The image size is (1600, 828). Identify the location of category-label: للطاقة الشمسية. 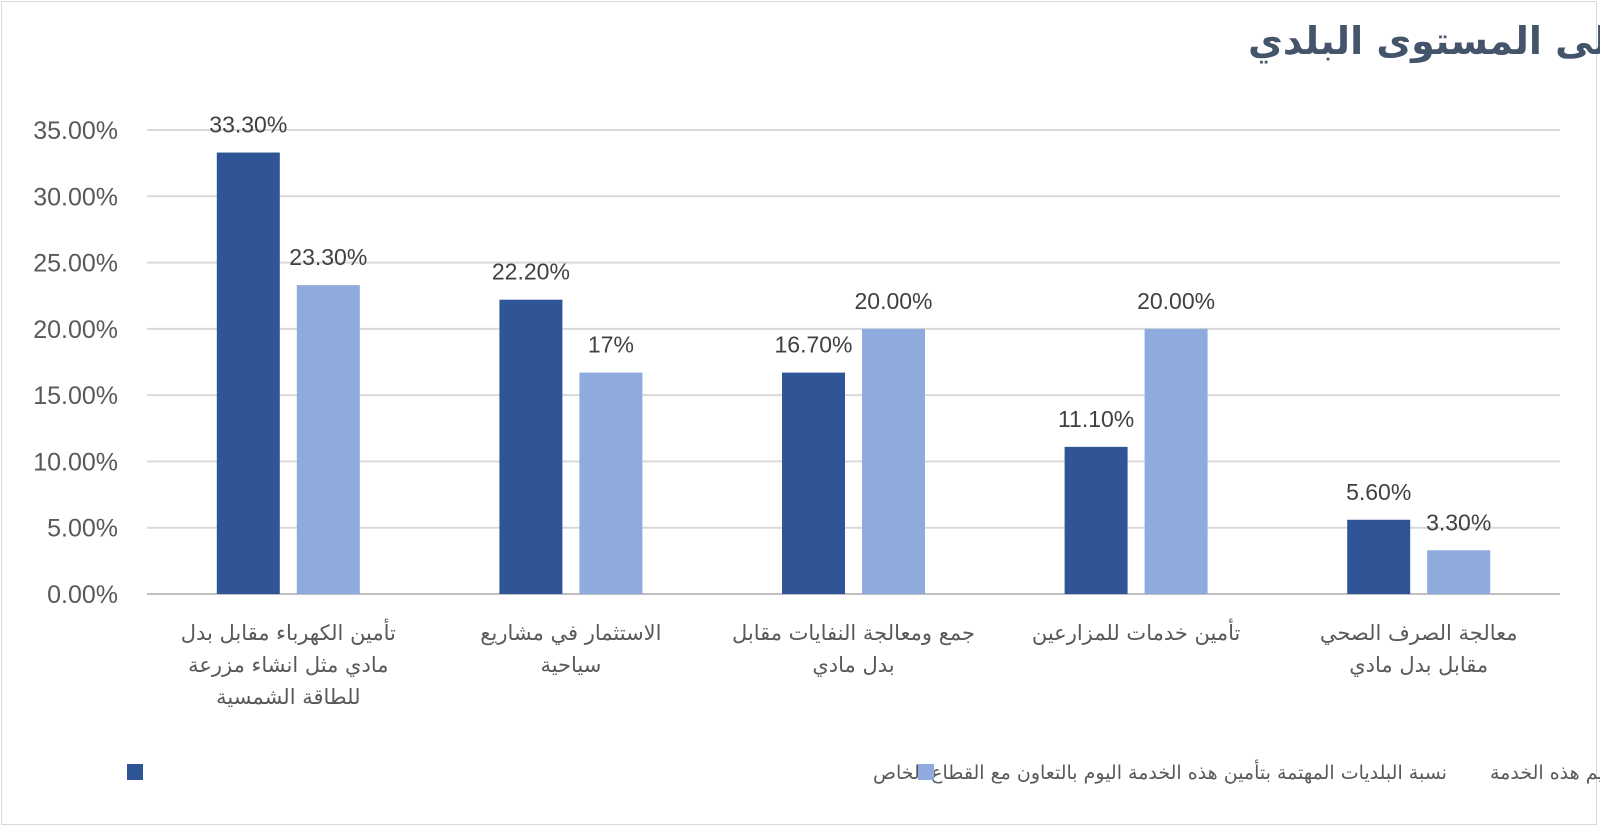
(288, 697).